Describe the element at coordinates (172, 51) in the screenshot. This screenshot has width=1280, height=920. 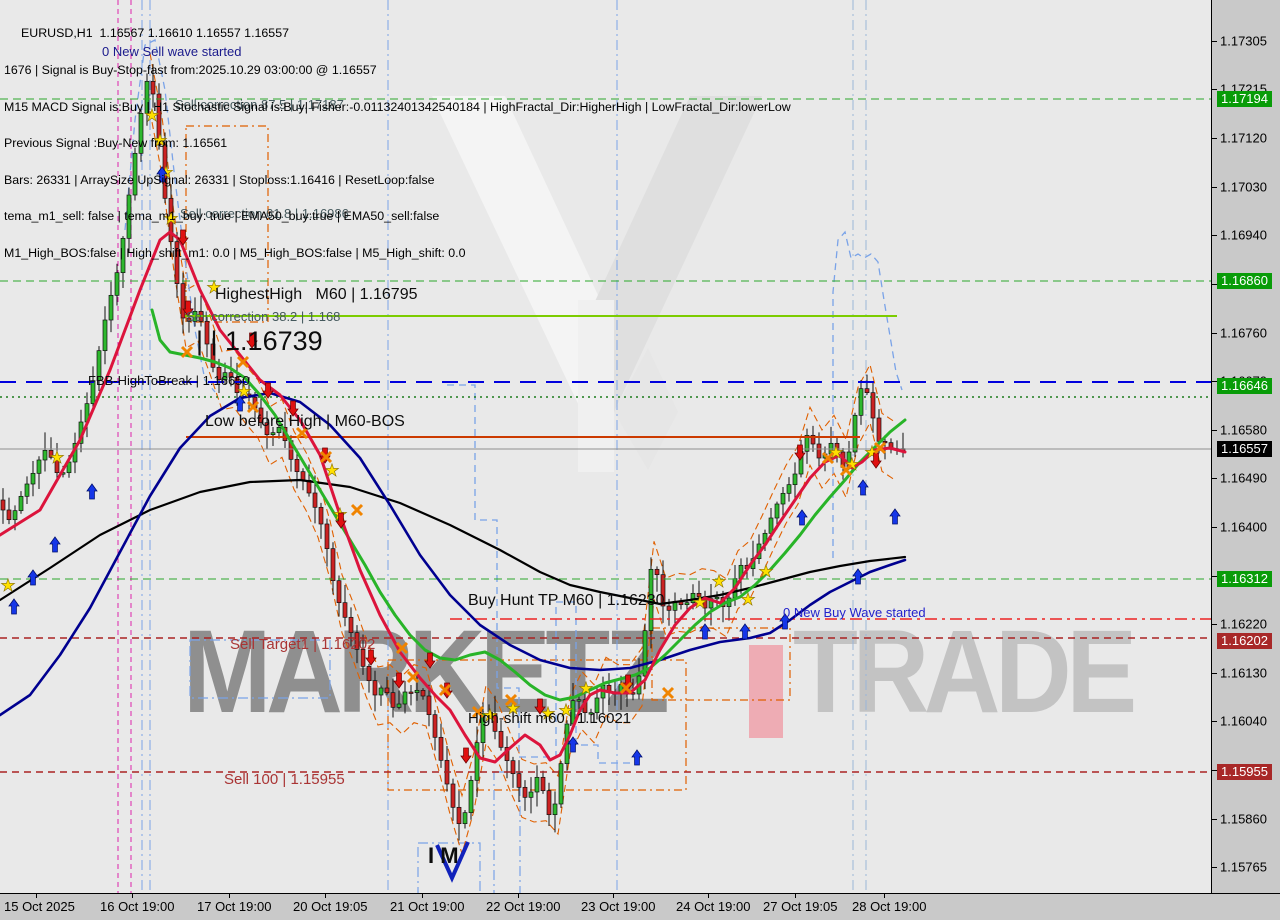
I see `new-sell-wave-label: 0 New Sell wave started` at that location.